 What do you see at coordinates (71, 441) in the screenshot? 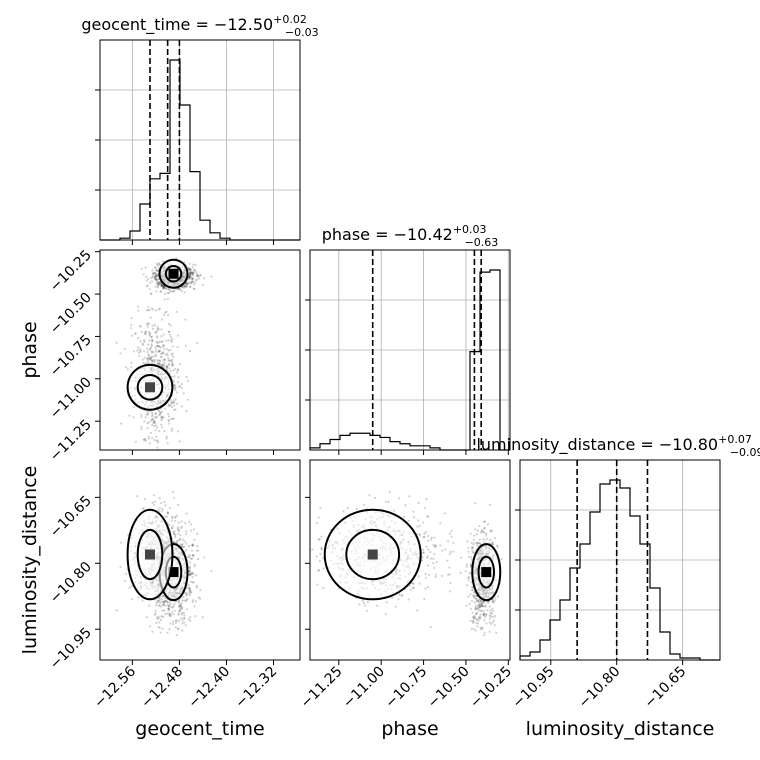
I see `y-tick-label: −11.25` at bounding box center [71, 441].